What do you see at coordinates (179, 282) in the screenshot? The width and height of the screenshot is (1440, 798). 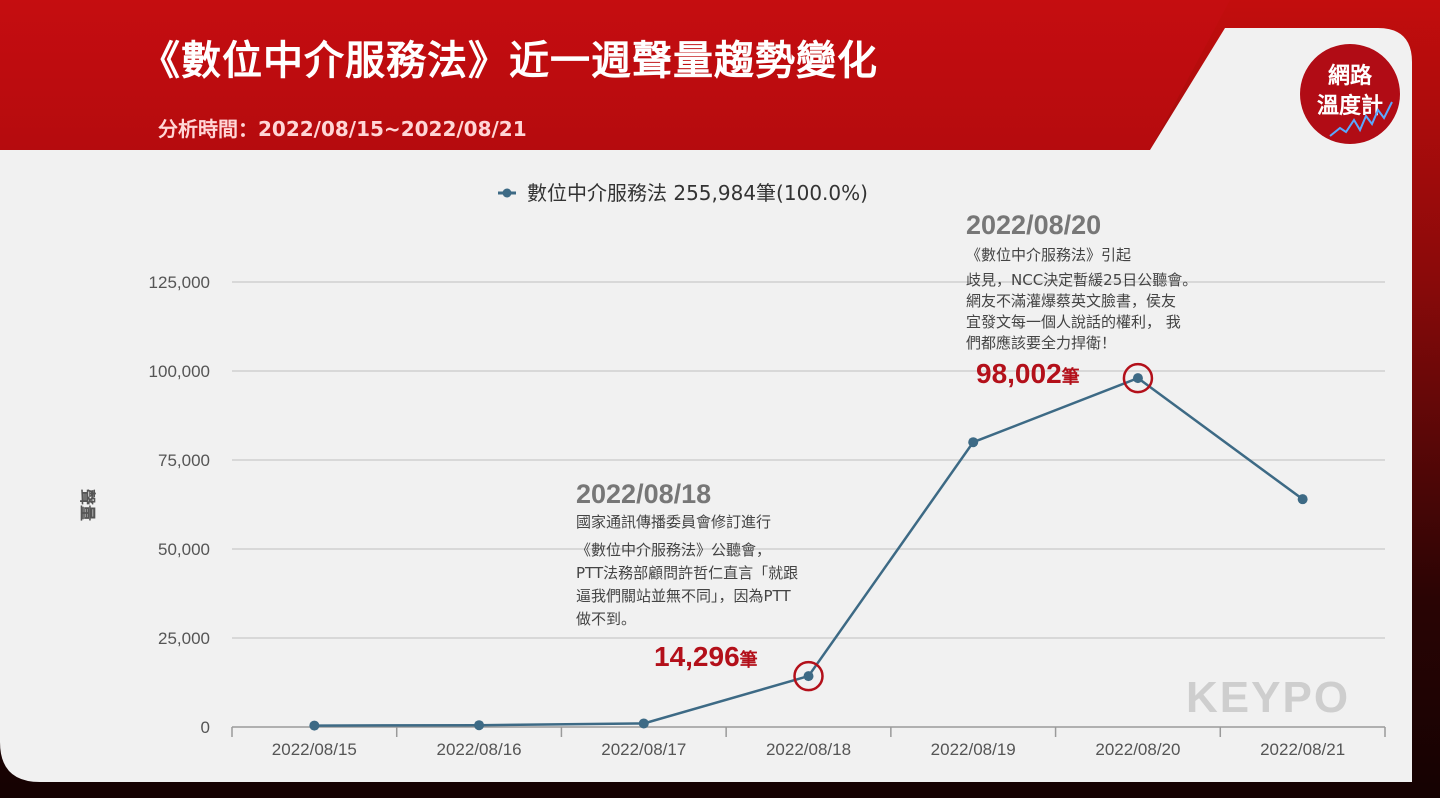 I see `y-tick-label: 125,000` at bounding box center [179, 282].